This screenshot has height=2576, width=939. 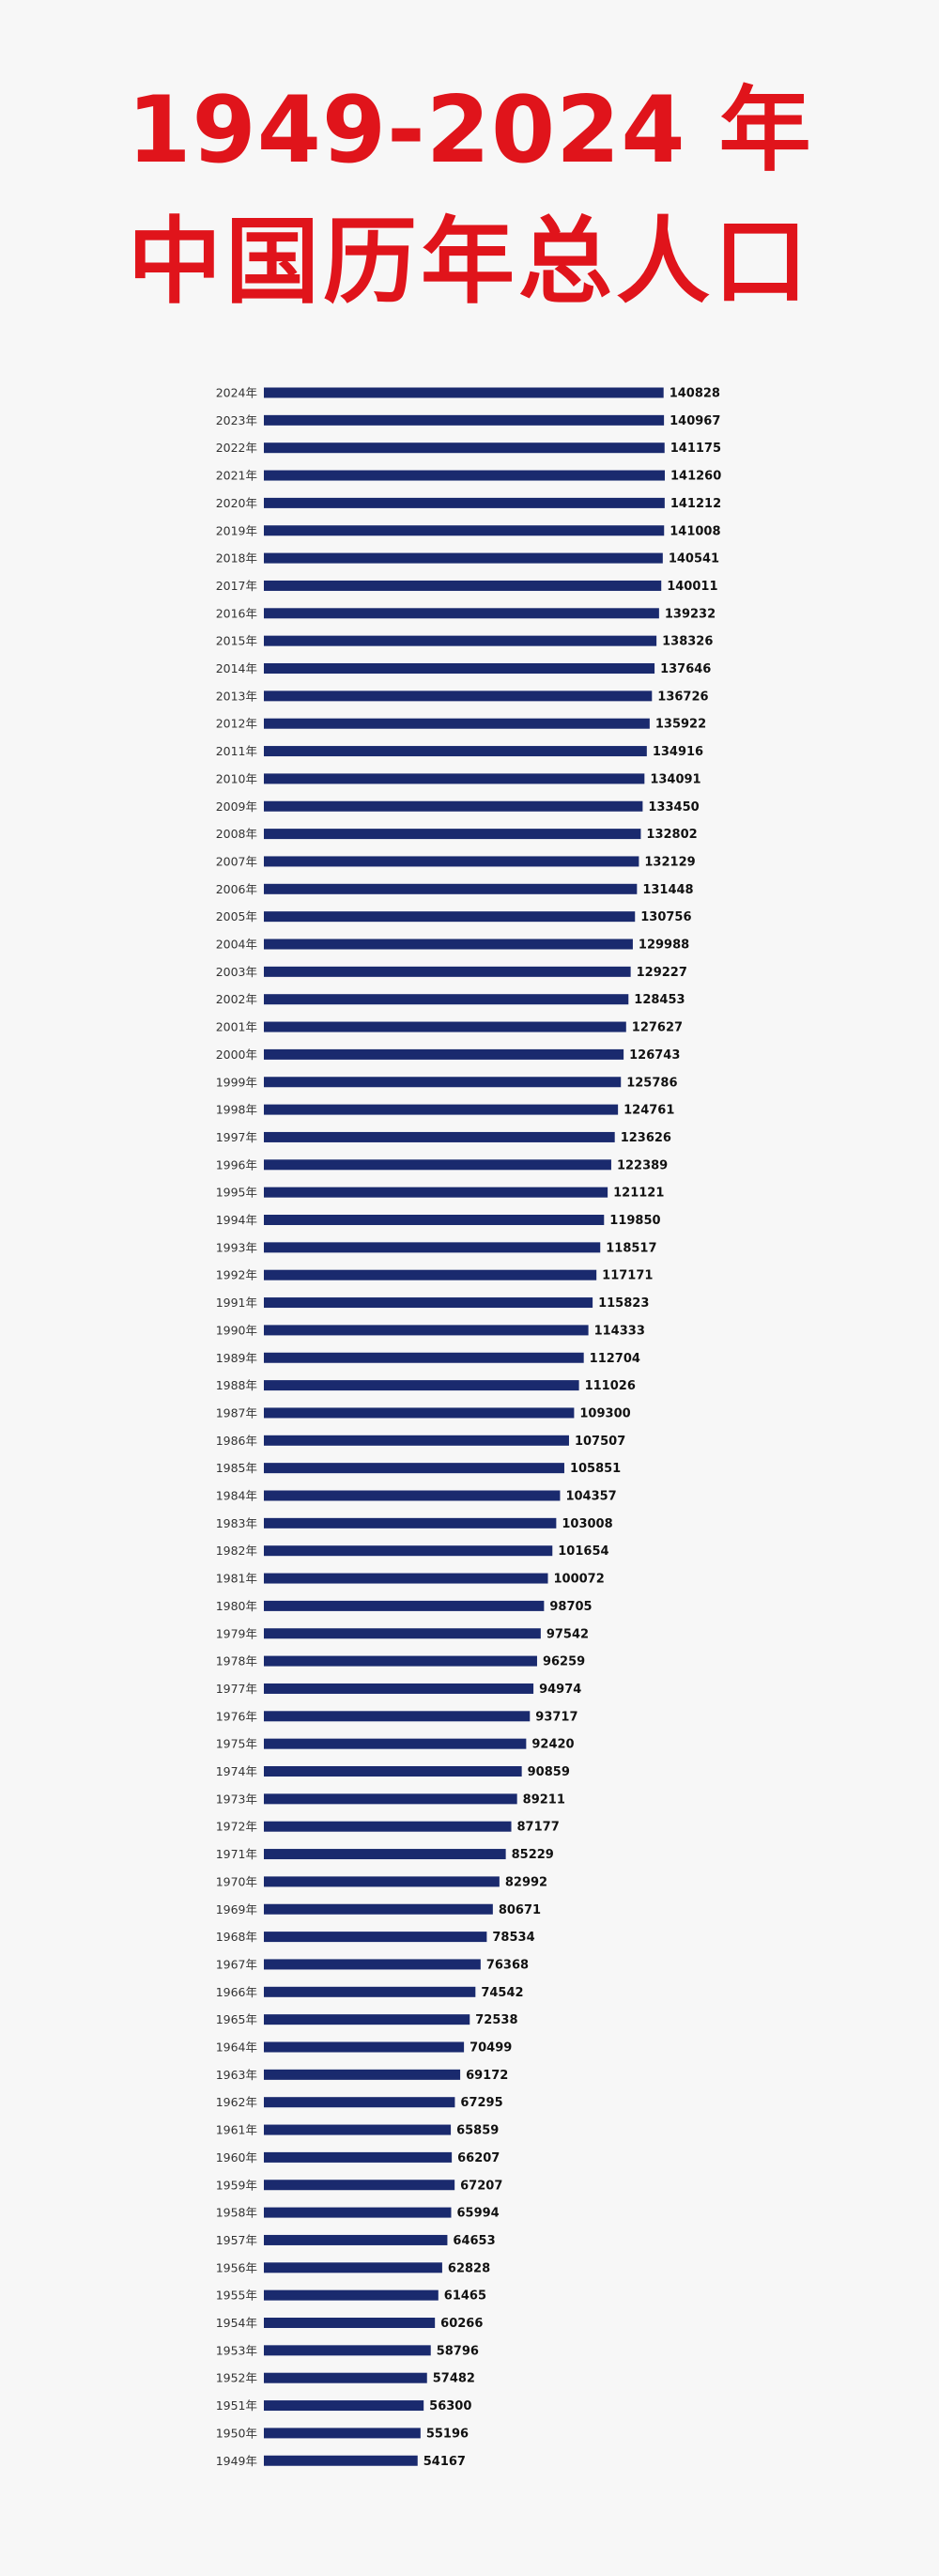 I want to click on population-value-label: 140541, so click(x=694, y=559).